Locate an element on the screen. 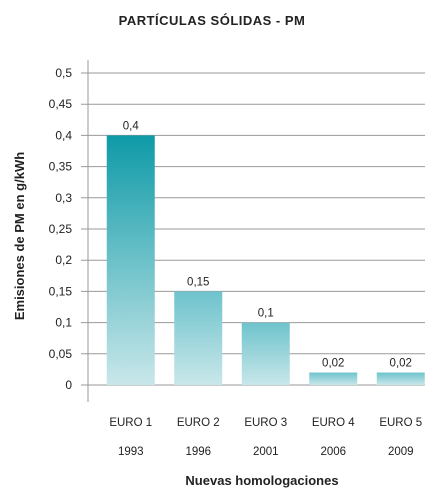  y-tick-label: 0,05 is located at coordinates (61, 354).